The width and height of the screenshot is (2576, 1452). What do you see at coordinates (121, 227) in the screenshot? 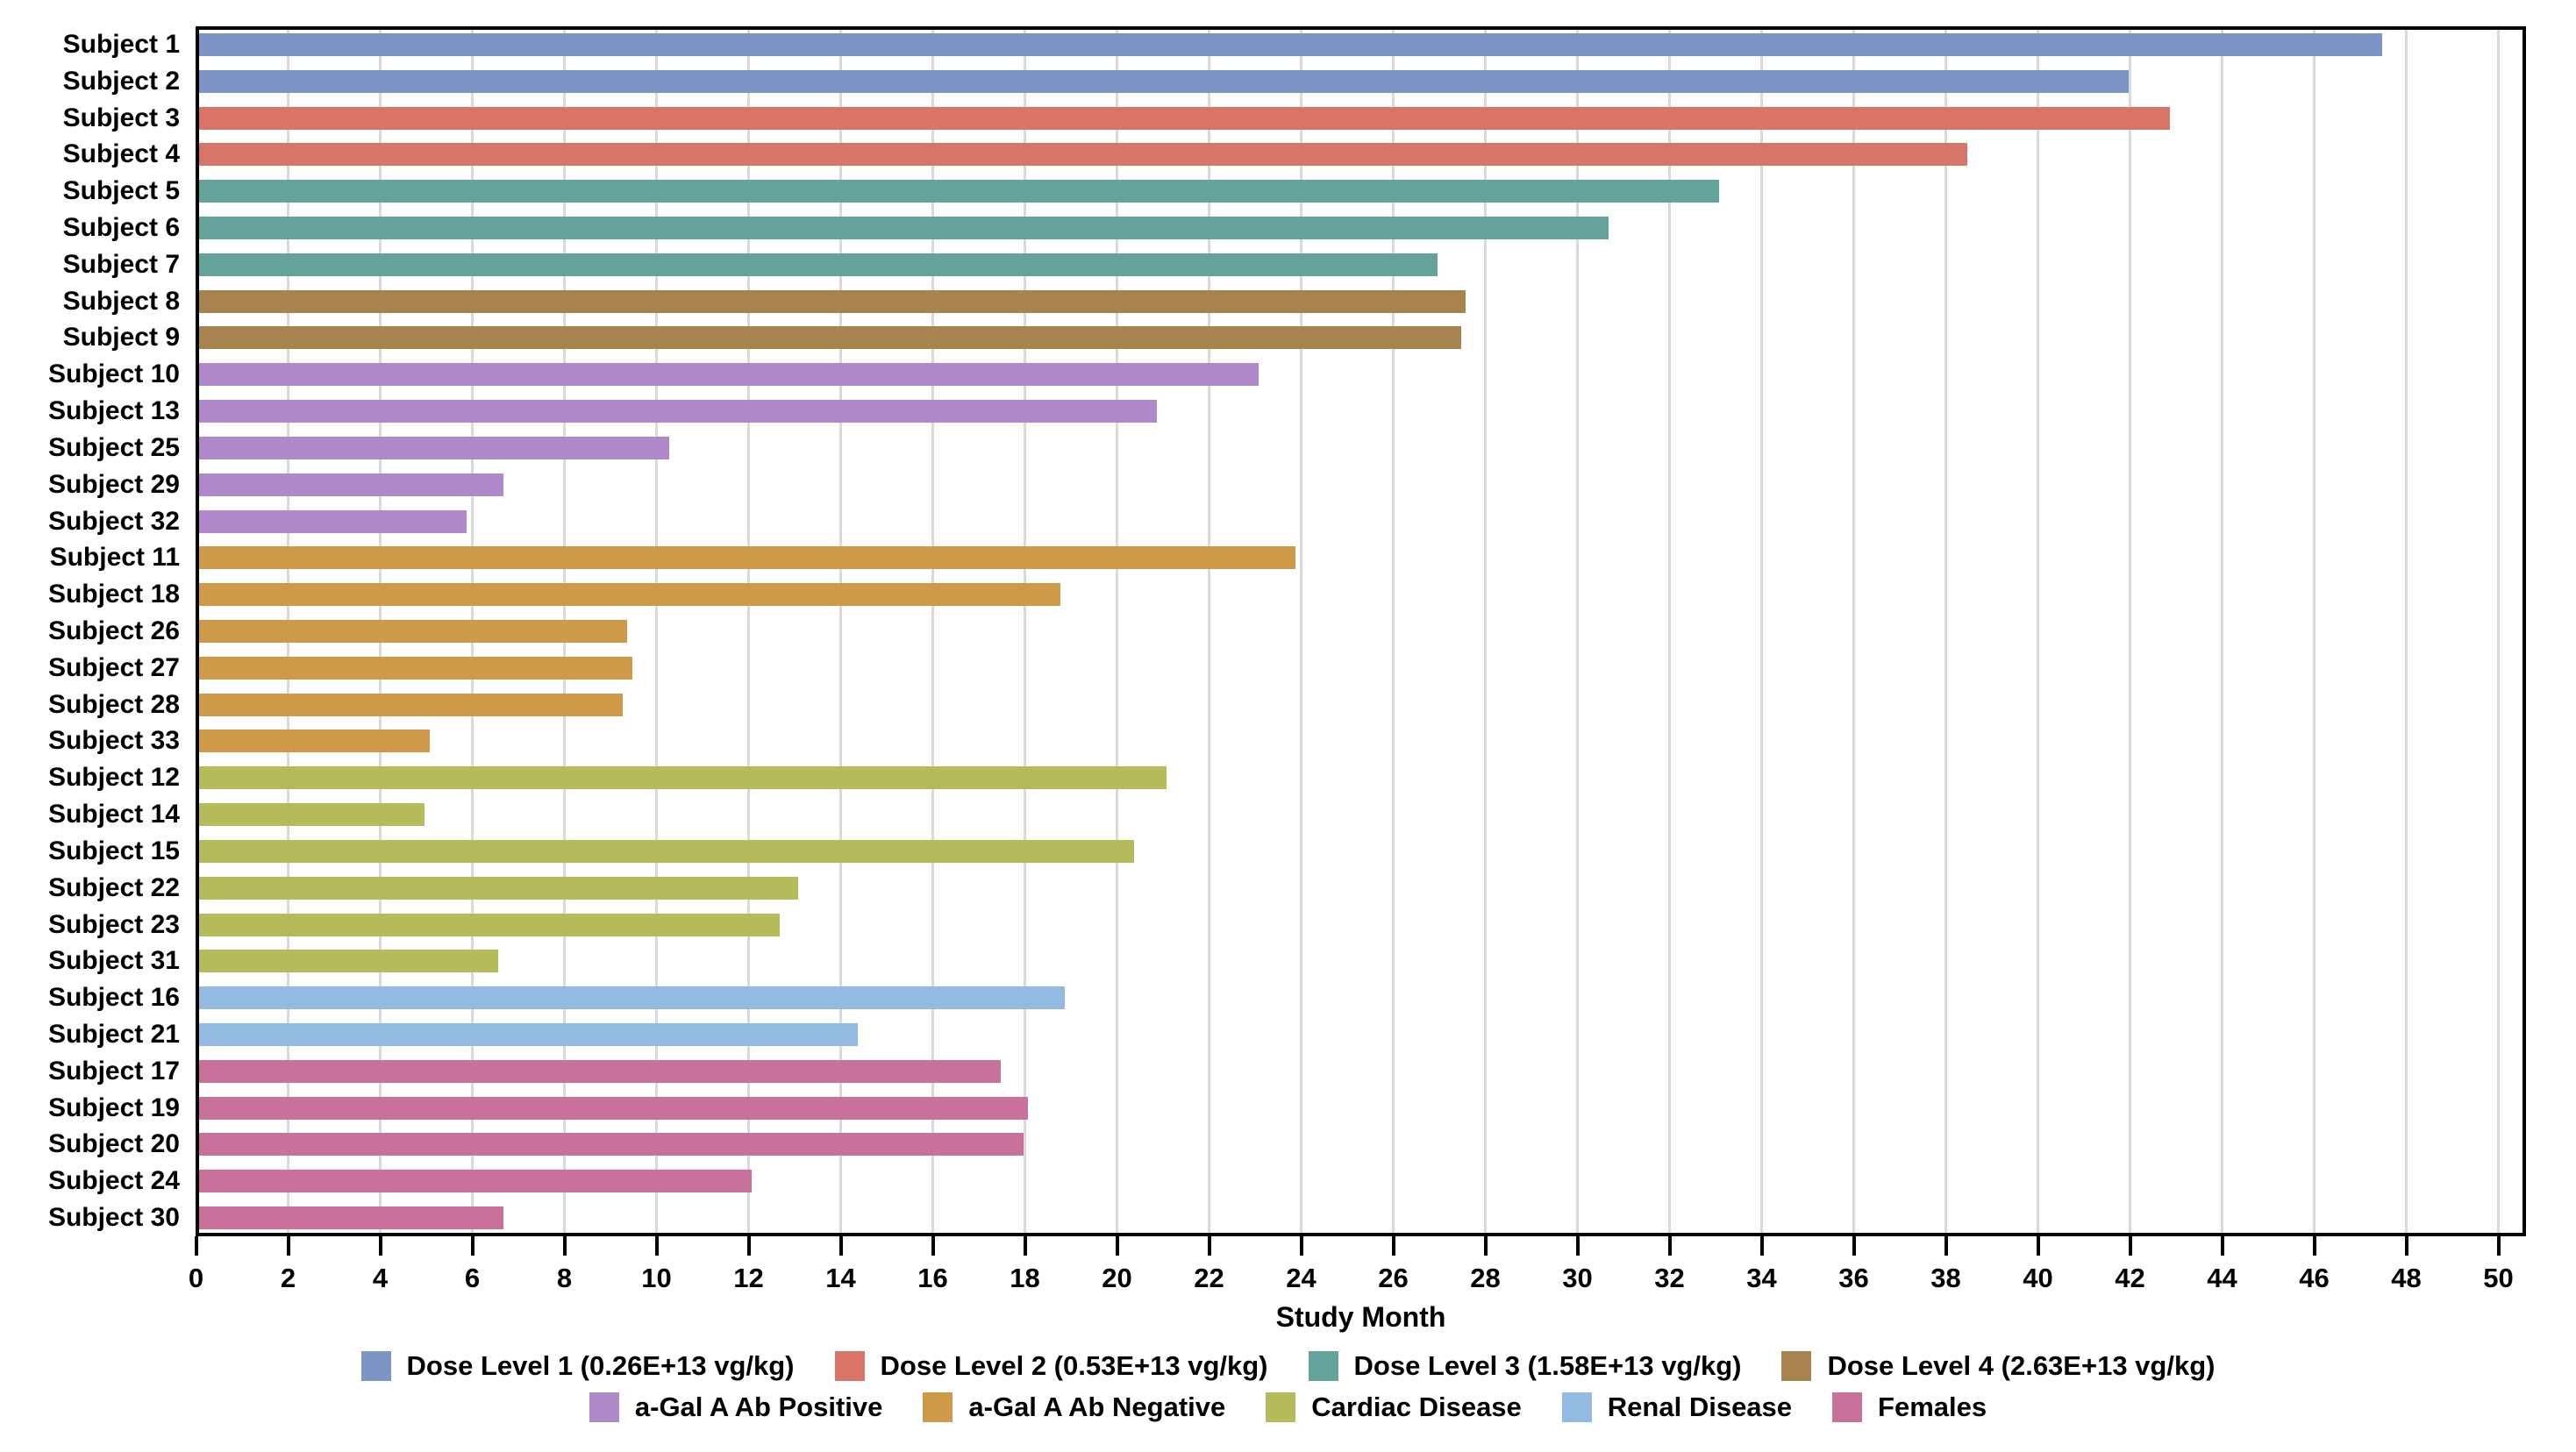
I see `y-label-subject-6: Subject 6` at bounding box center [121, 227].